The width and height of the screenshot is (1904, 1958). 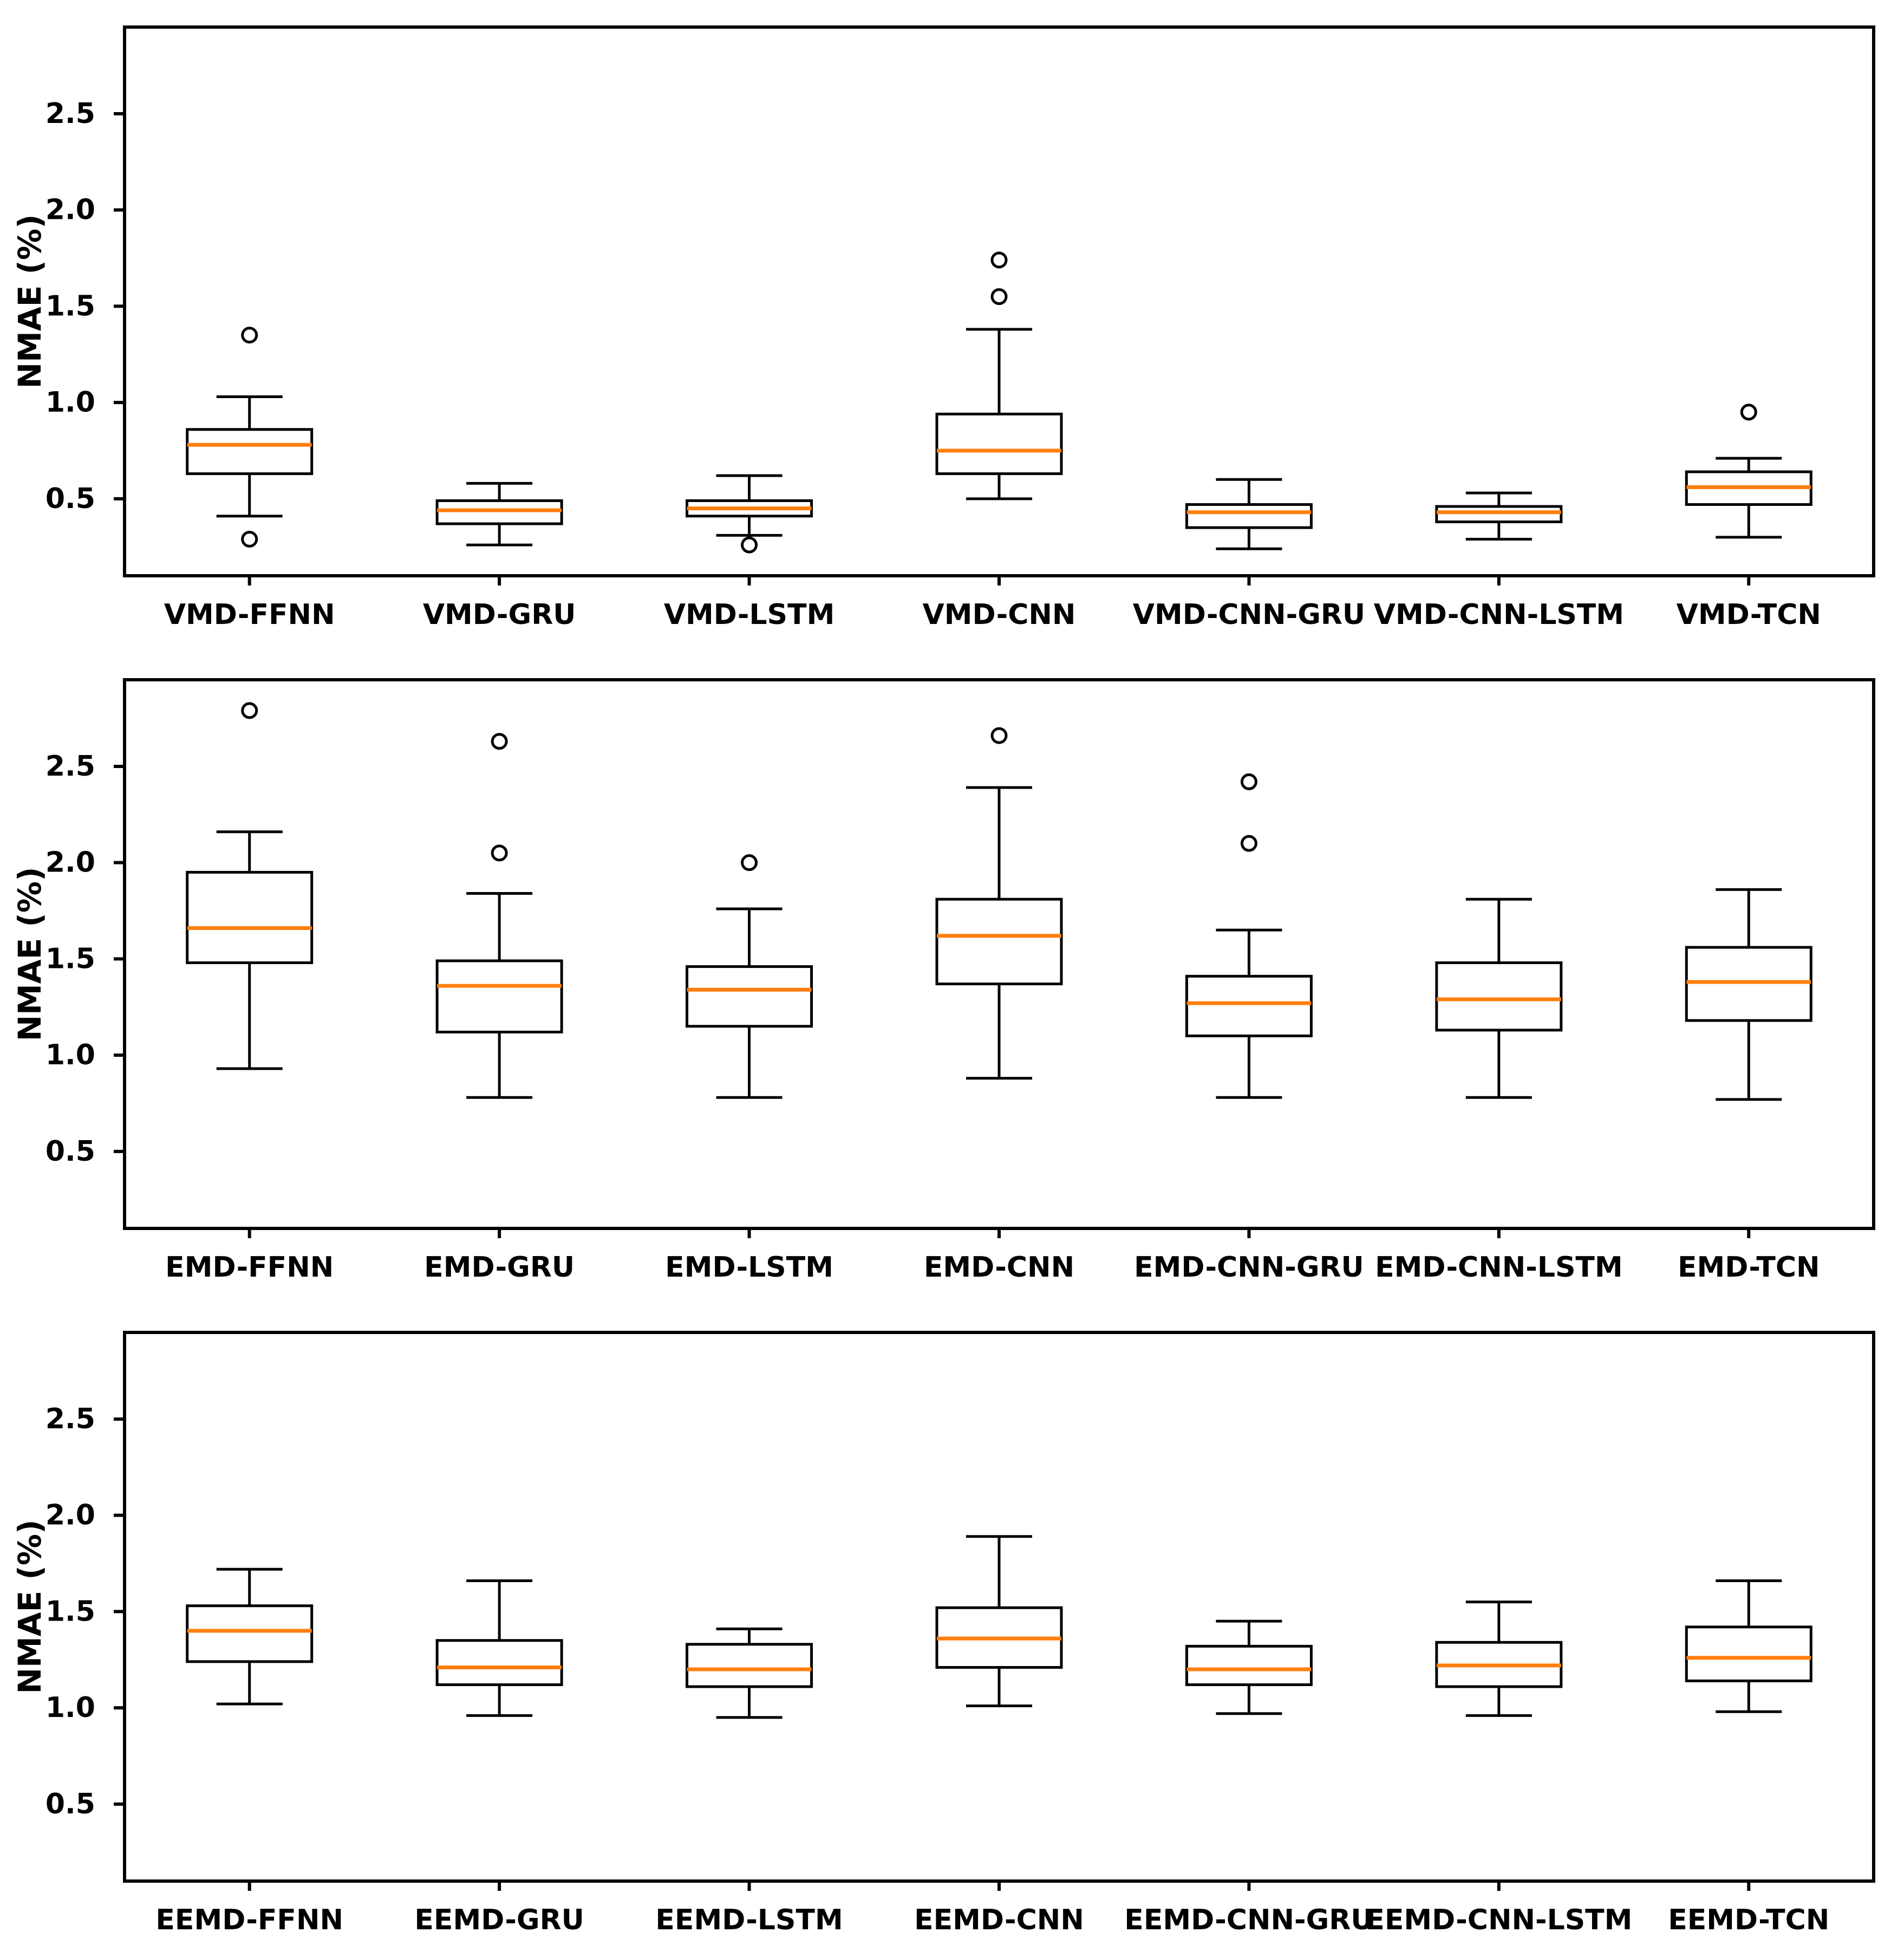 I want to click on x-tick-label: EEMD-TCN, so click(x=1749, y=1920).